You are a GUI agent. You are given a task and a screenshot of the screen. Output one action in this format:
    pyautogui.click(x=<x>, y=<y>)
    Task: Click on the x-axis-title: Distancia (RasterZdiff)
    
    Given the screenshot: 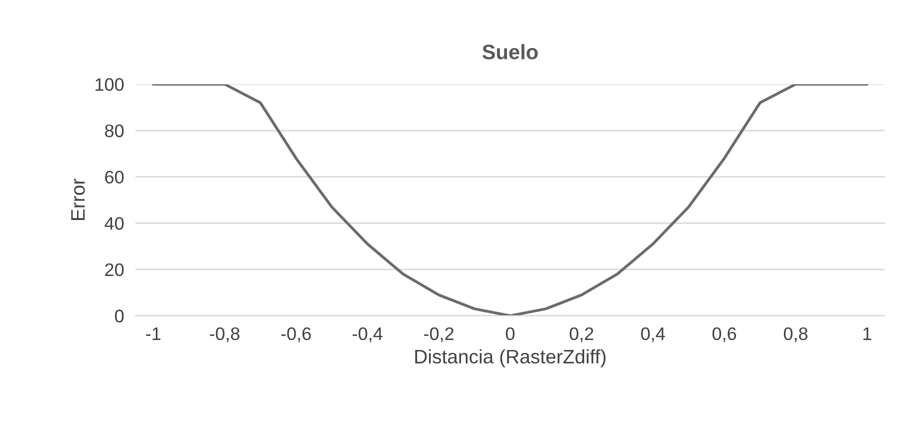 What is the action you would take?
    pyautogui.click(x=510, y=358)
    